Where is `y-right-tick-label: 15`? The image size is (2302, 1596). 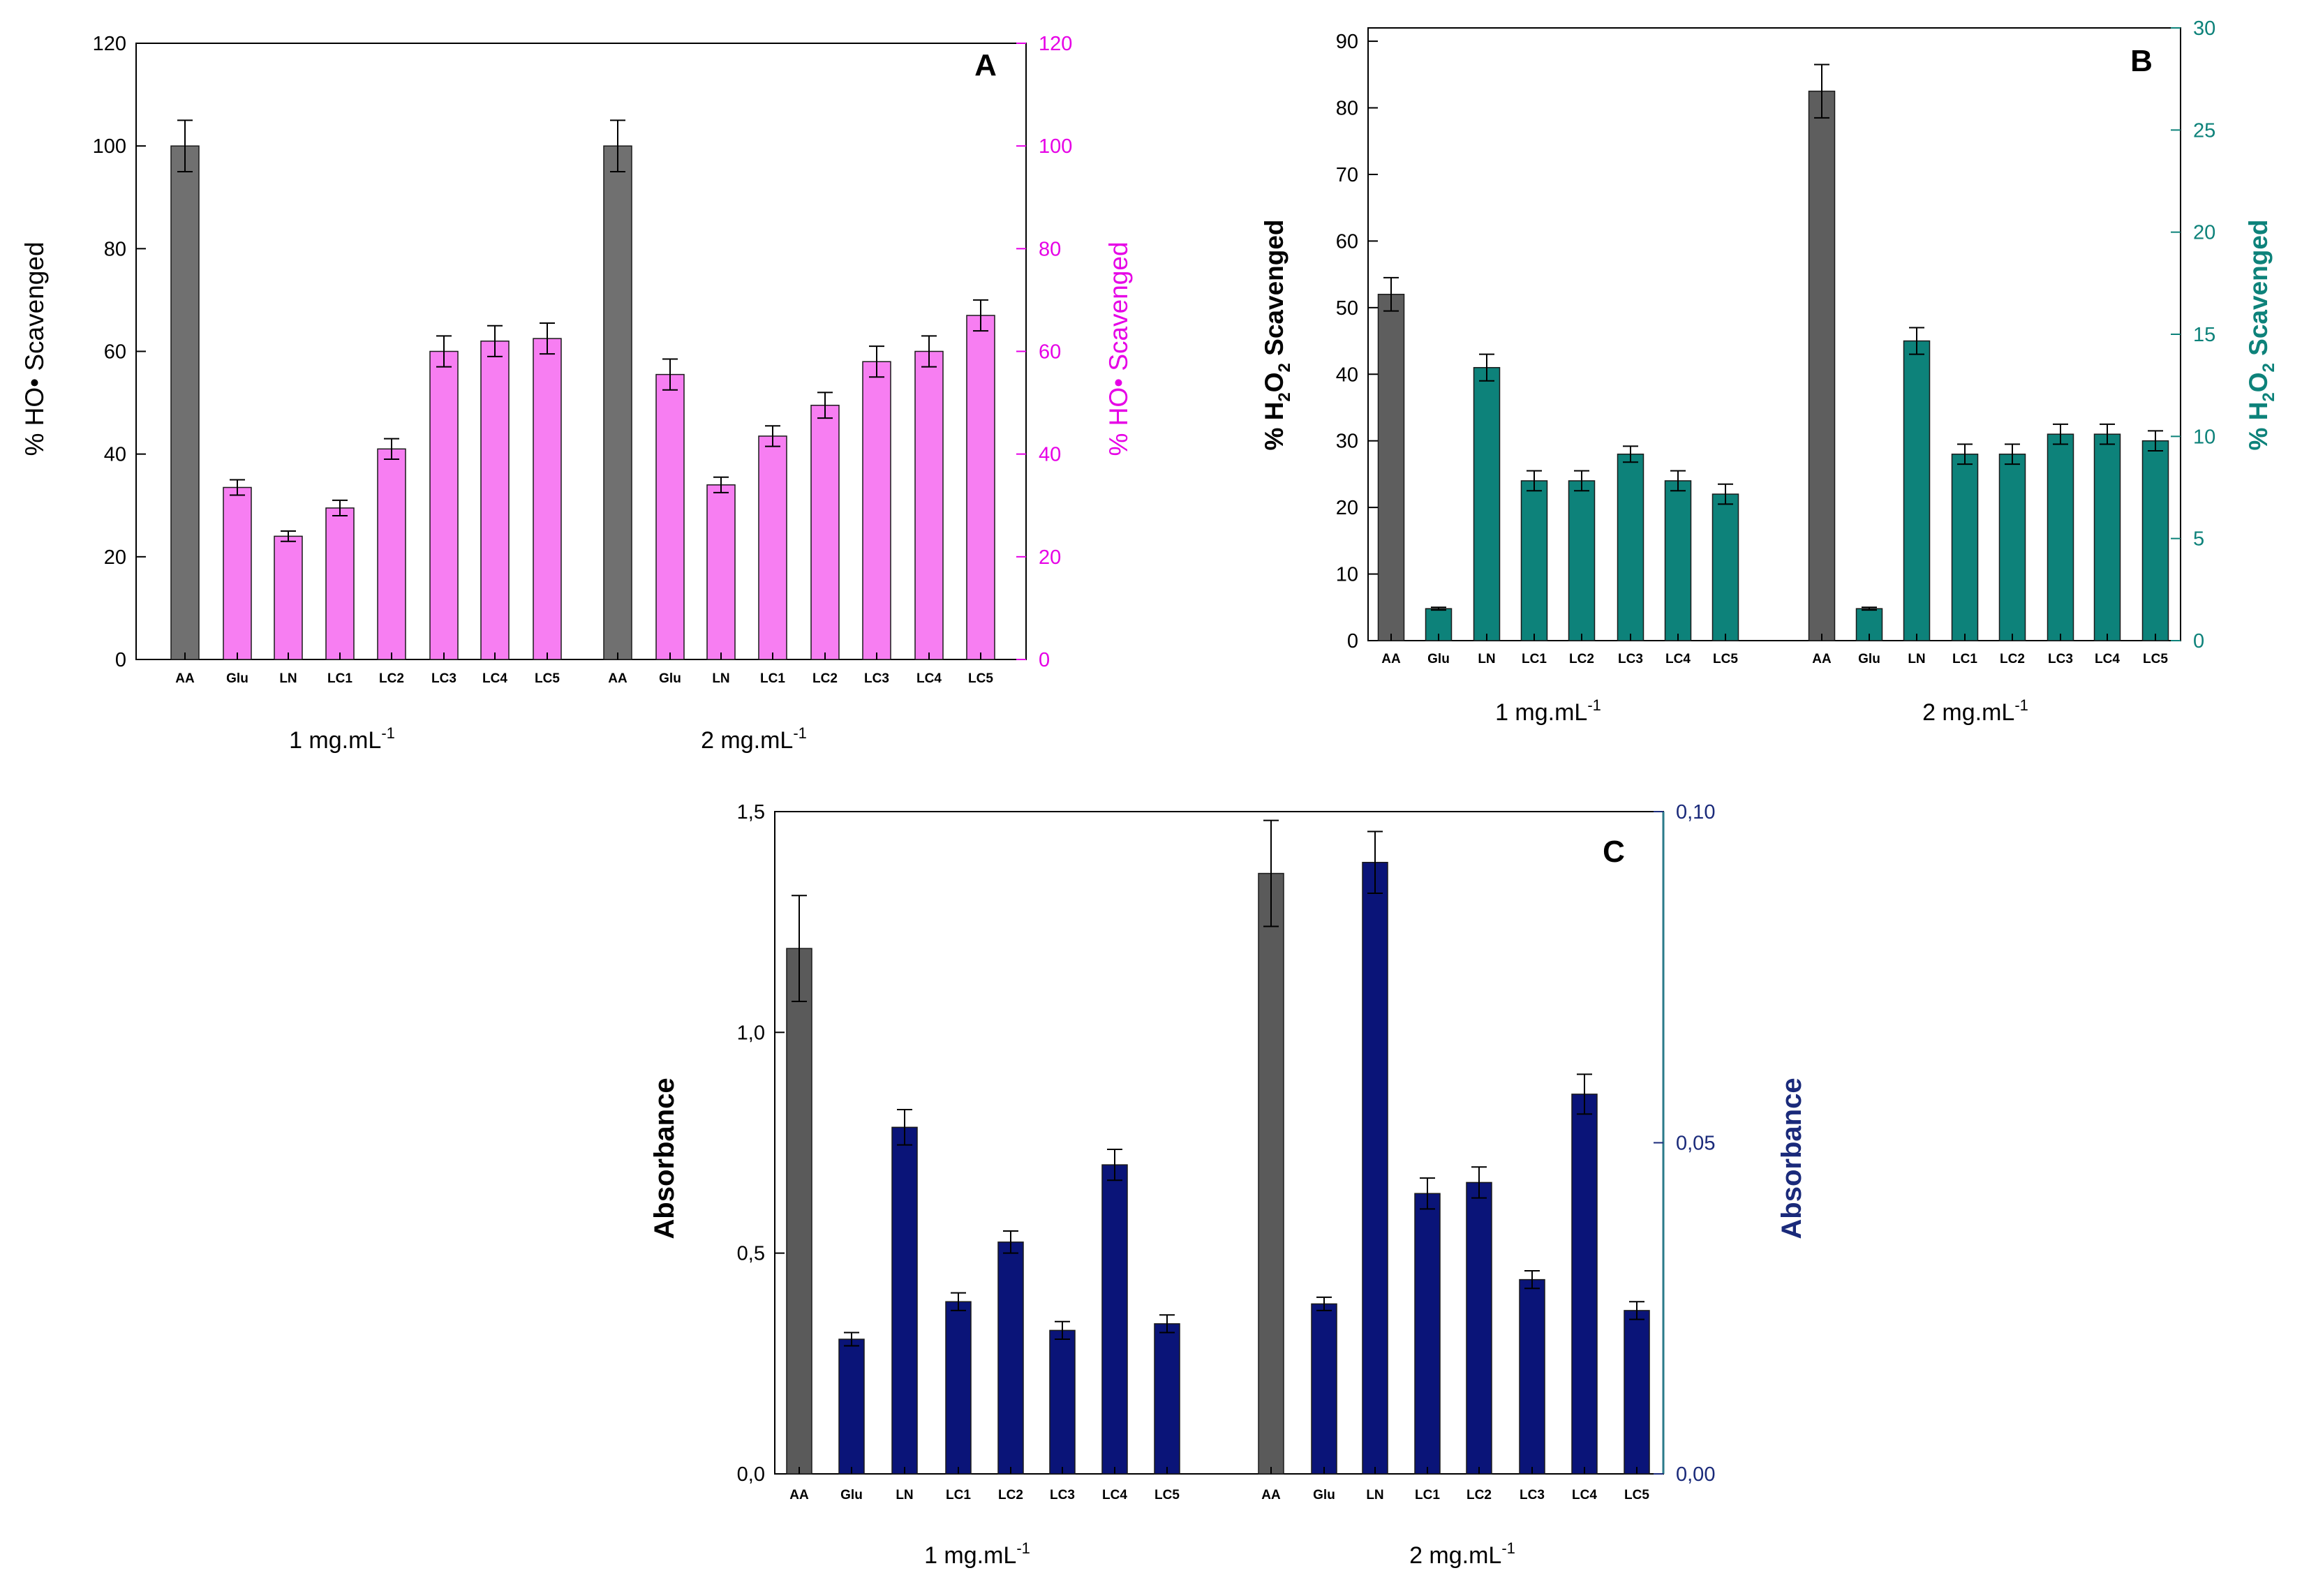
y-right-tick-label: 15 is located at coordinates (2204, 335).